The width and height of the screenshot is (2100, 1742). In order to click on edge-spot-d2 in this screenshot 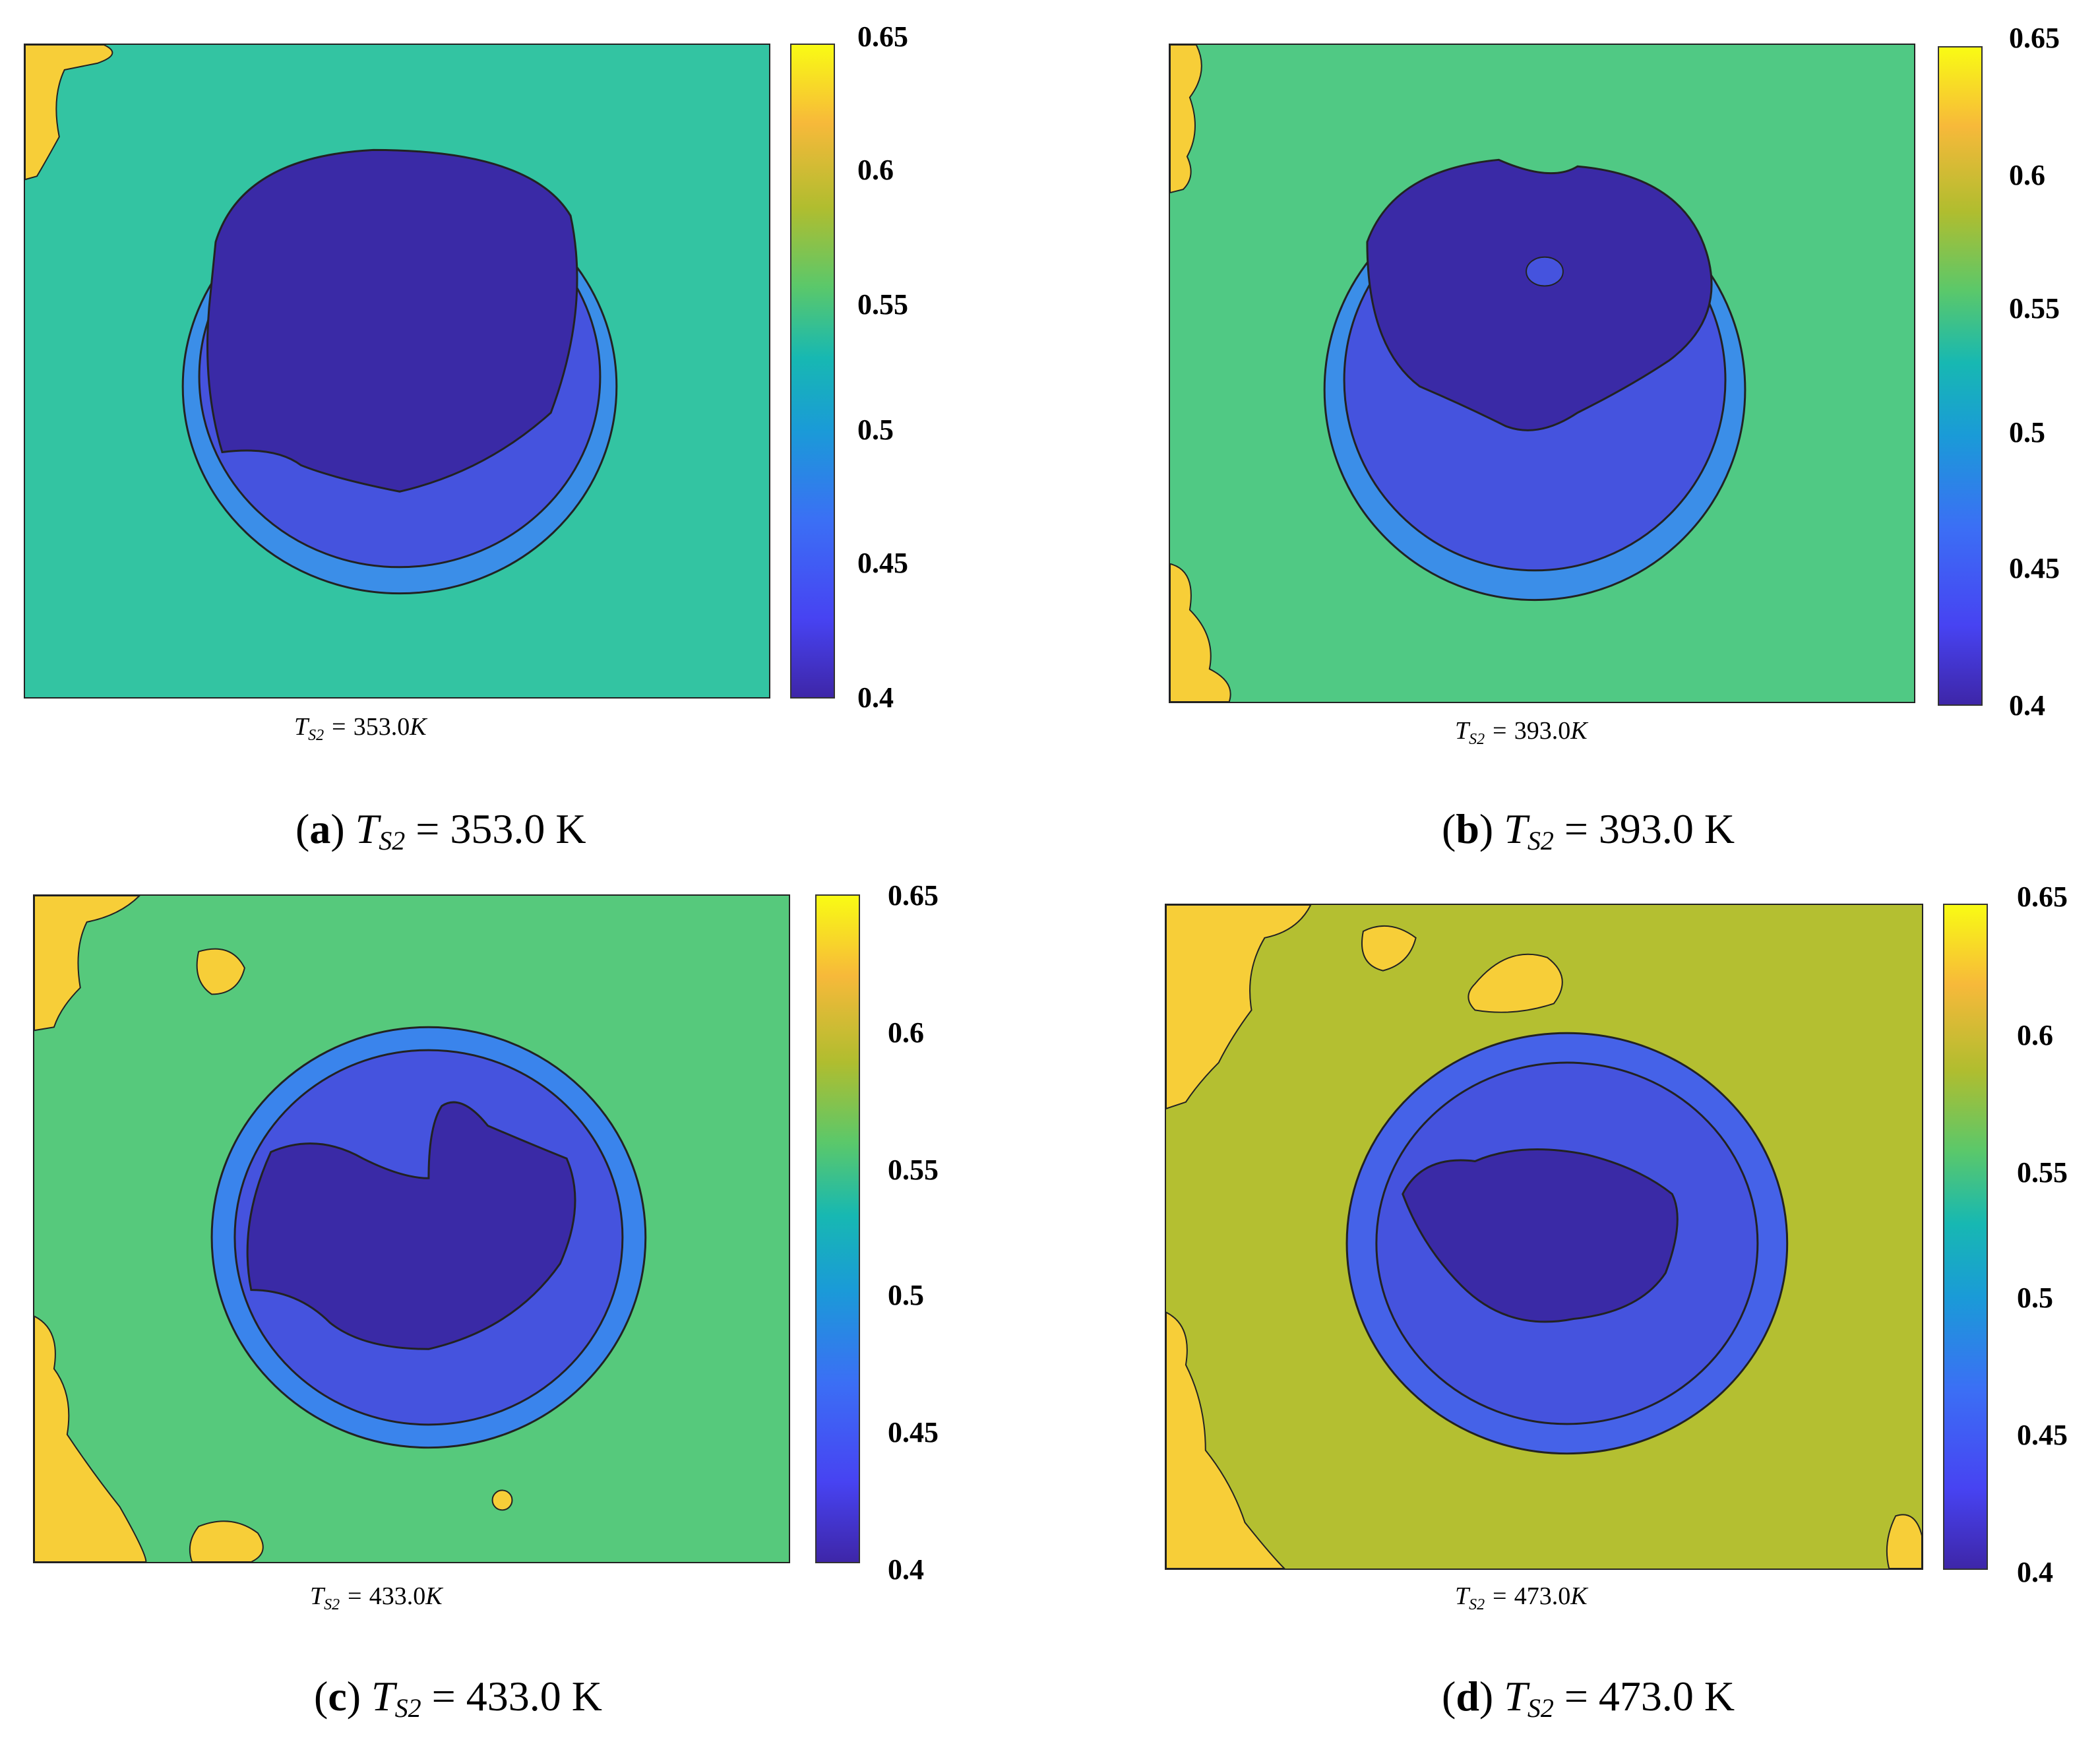, I will do `click(1225, 1440)`.